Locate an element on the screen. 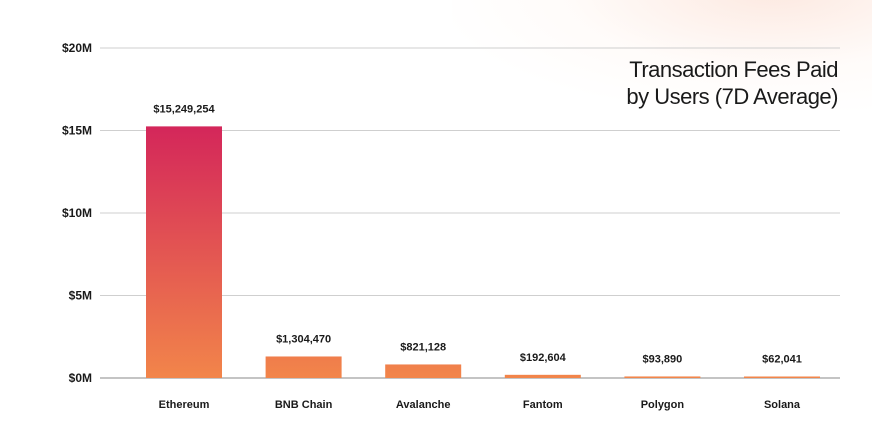 The height and width of the screenshot is (425, 872). bar-avalanche is located at coordinates (423, 371).